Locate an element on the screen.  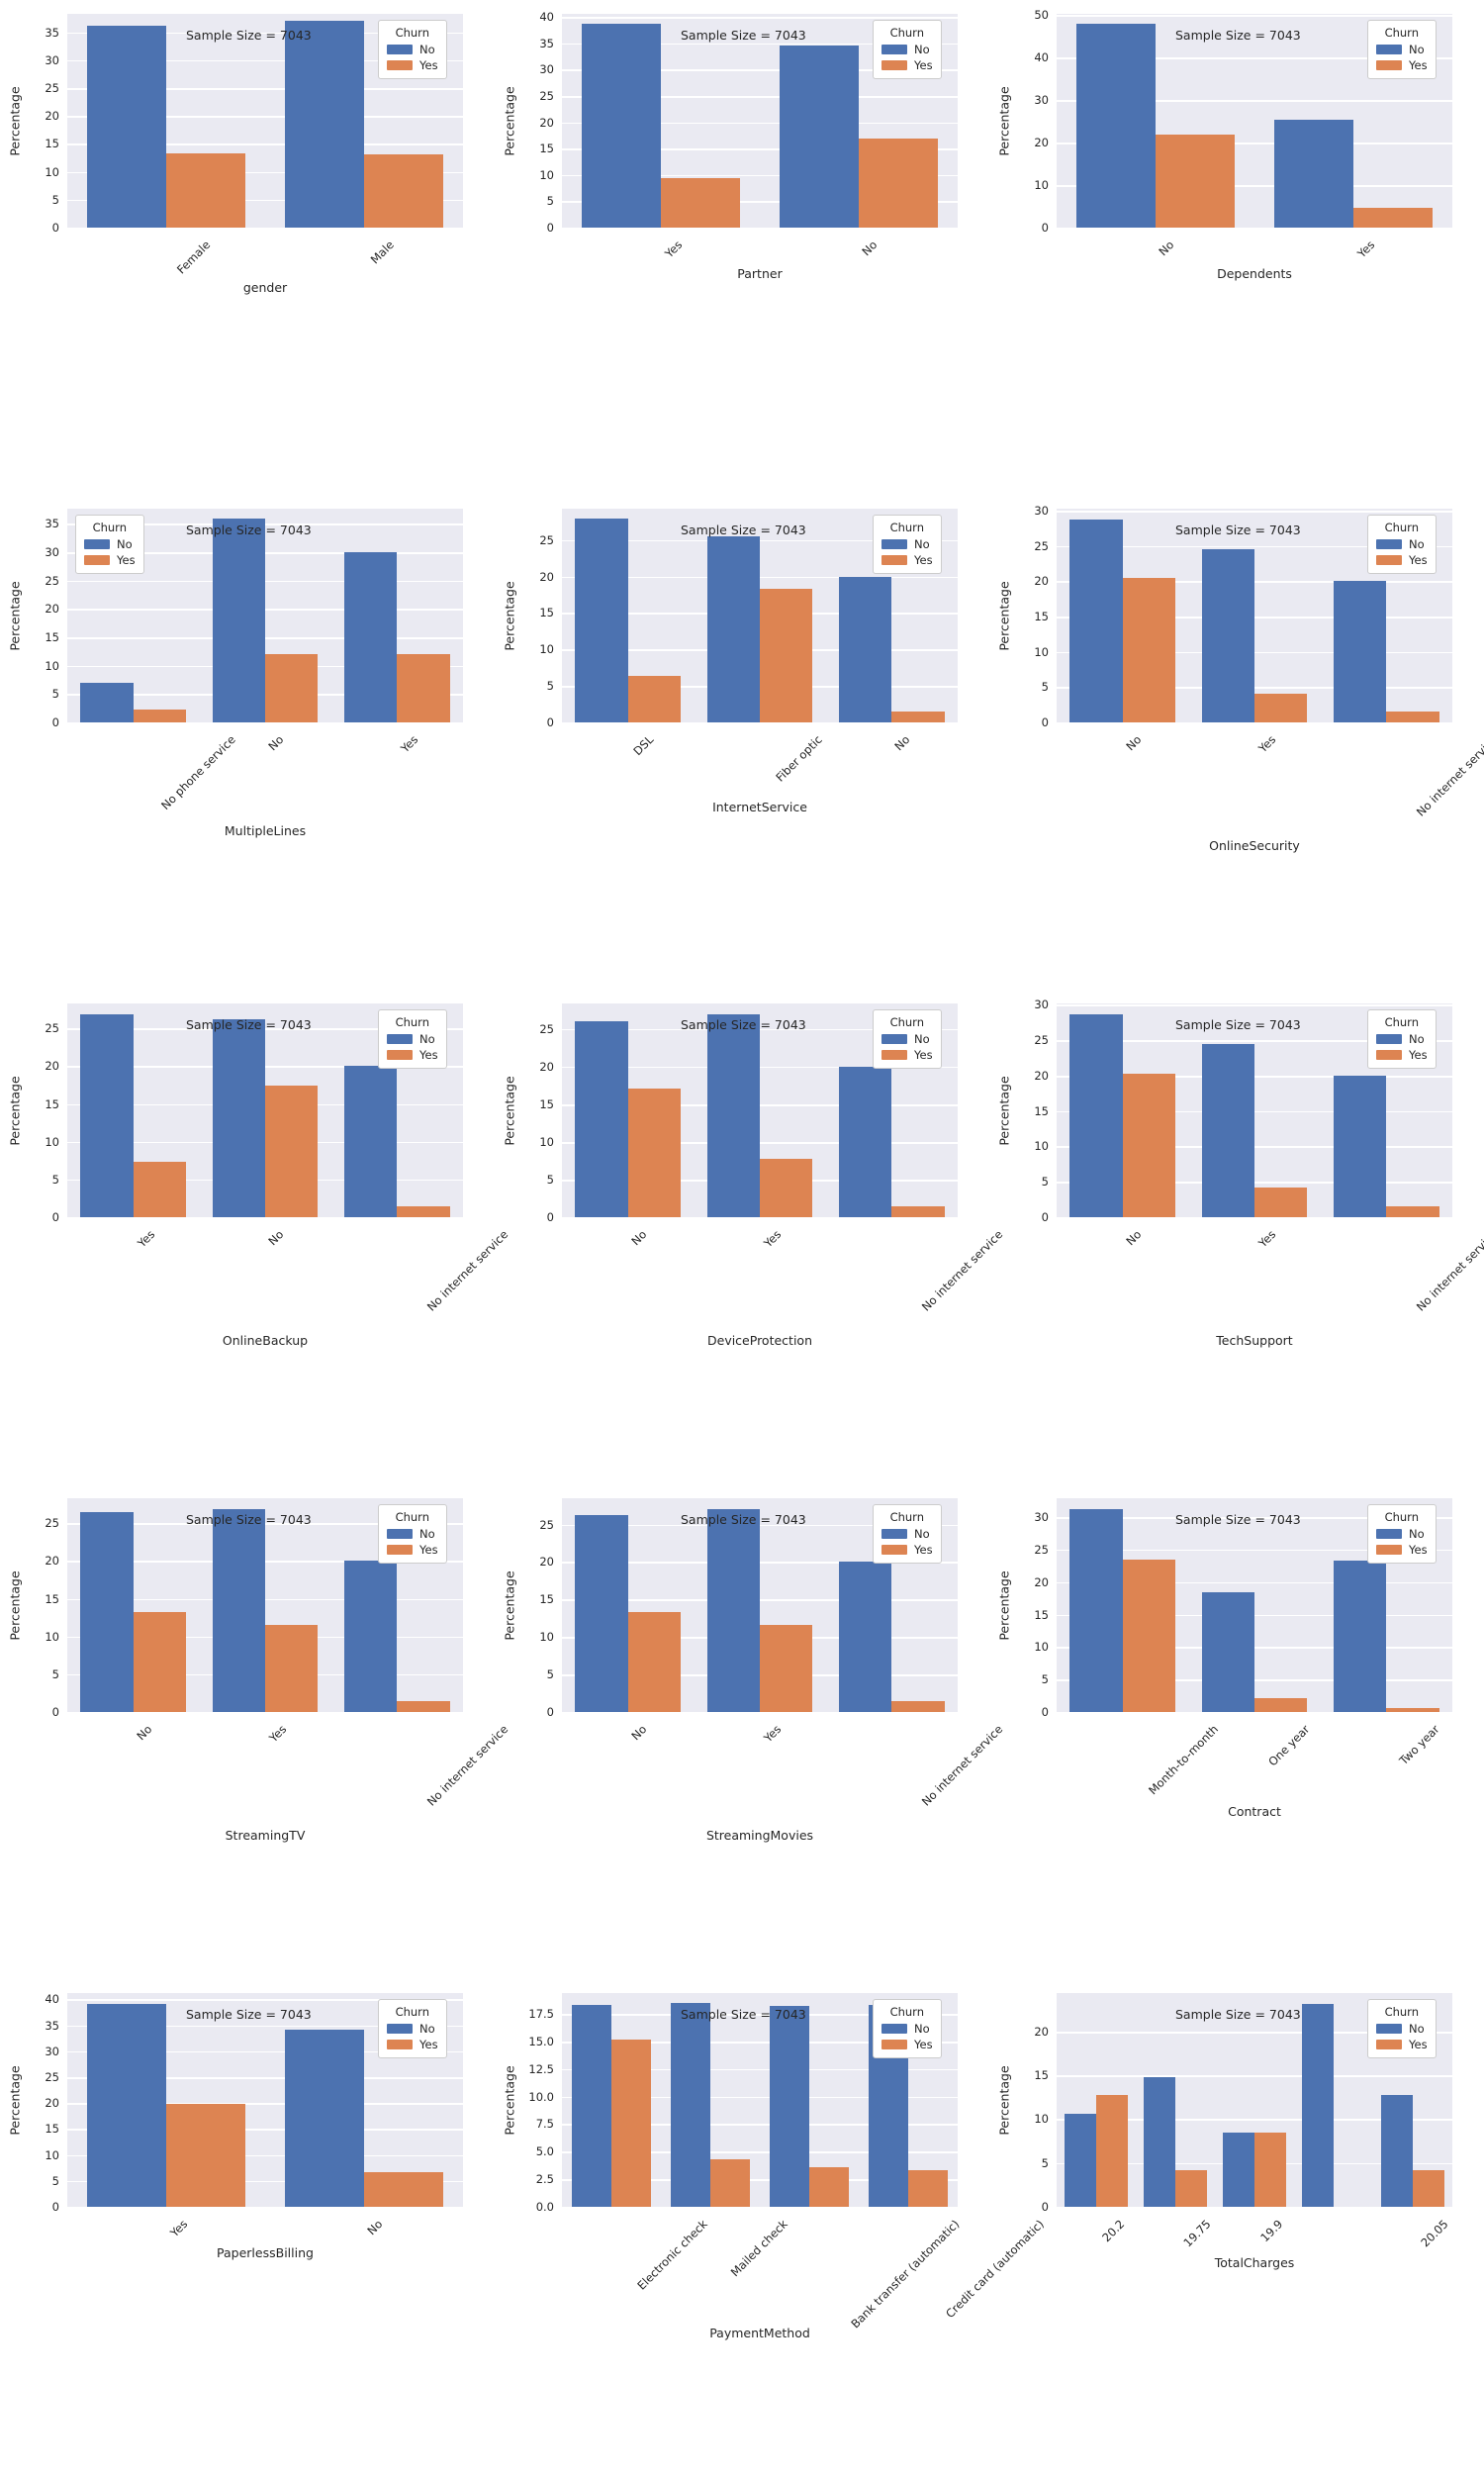
x-tick-label: Month-to-month is located at coordinates (1183, 1760).